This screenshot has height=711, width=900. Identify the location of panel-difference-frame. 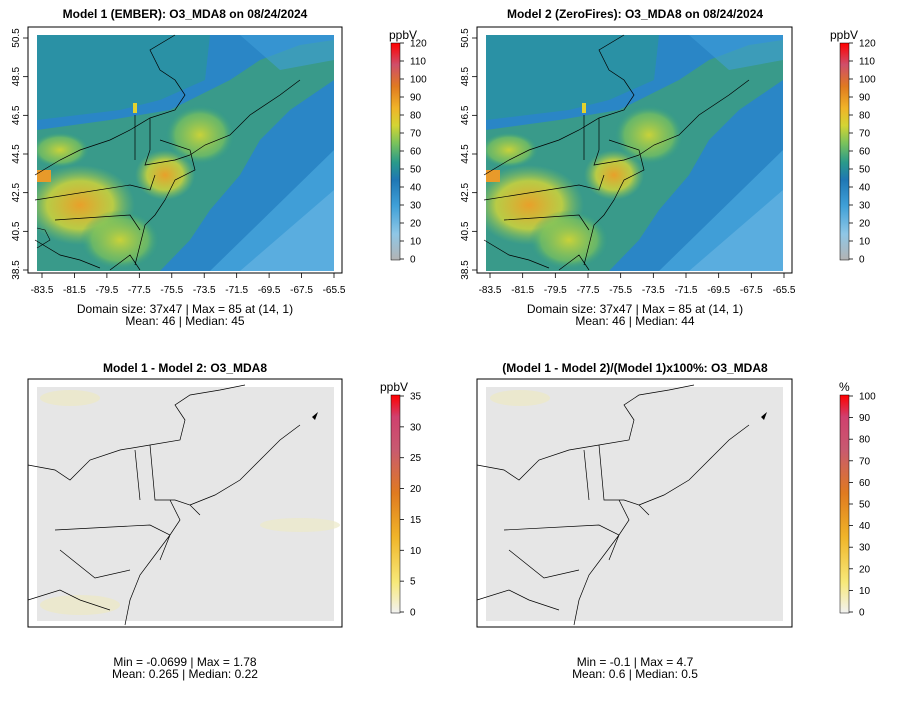
(185, 503).